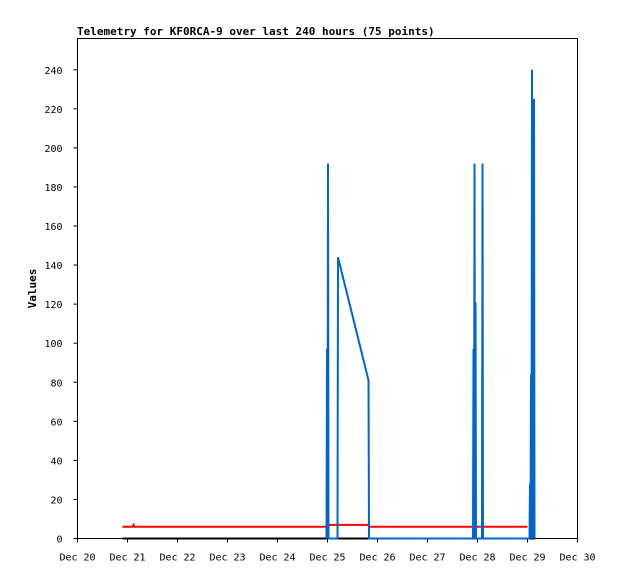 The height and width of the screenshot is (579, 618). Describe the element at coordinates (53, 227) in the screenshot. I see `y-tick-label: 160` at that location.